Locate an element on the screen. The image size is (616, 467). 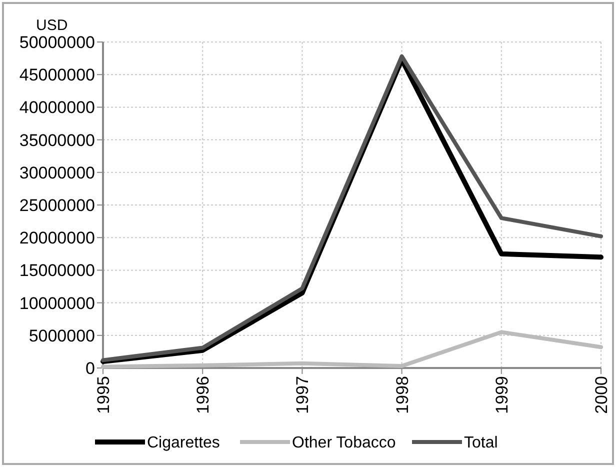
legend-label: Other Tobacco is located at coordinates (344, 443).